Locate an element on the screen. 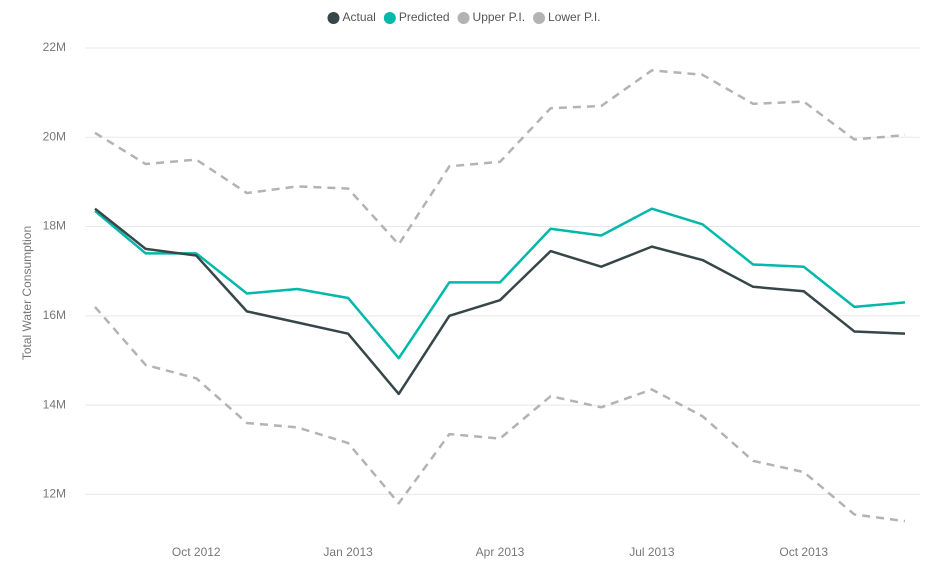 The height and width of the screenshot is (563, 928). x-tick-label: Oct 2012 is located at coordinates (196, 552).